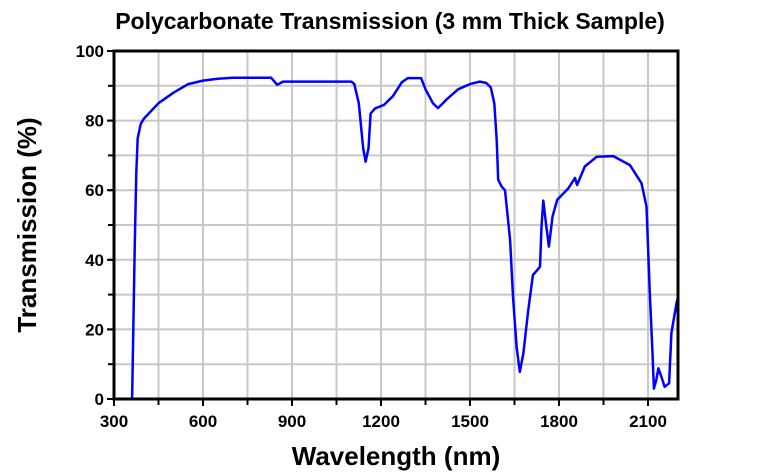 This screenshot has height=474, width=780. Describe the element at coordinates (648, 421) in the screenshot. I see `x-tick-label: 2100` at that location.